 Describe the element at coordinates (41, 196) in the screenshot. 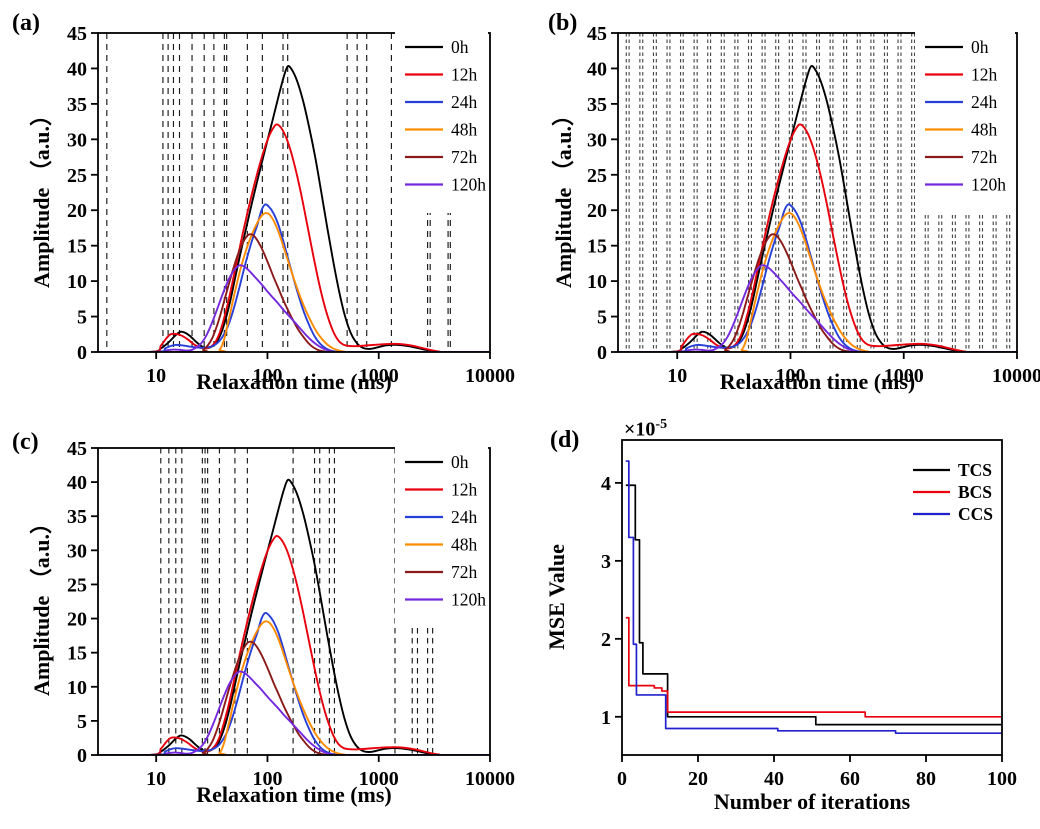

I see `panel-a-ylabel: Amplitude （a.u.）` at that location.